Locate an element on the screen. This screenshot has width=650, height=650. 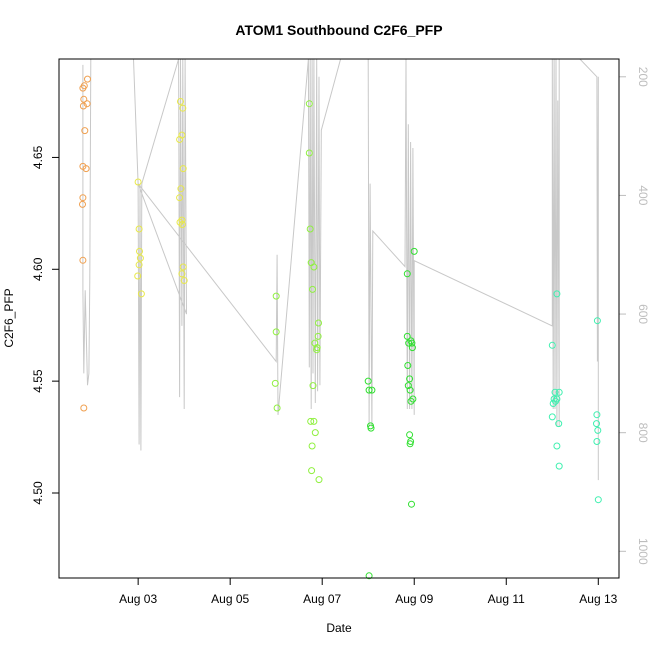
y-tick-label-0: 4.50 is located at coordinates (38, 493).